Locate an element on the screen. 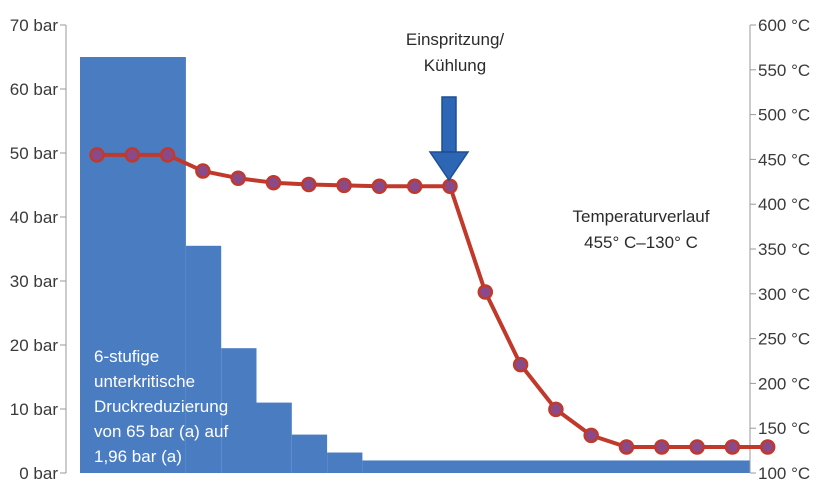  injection-arrow is located at coordinates (449, 139).